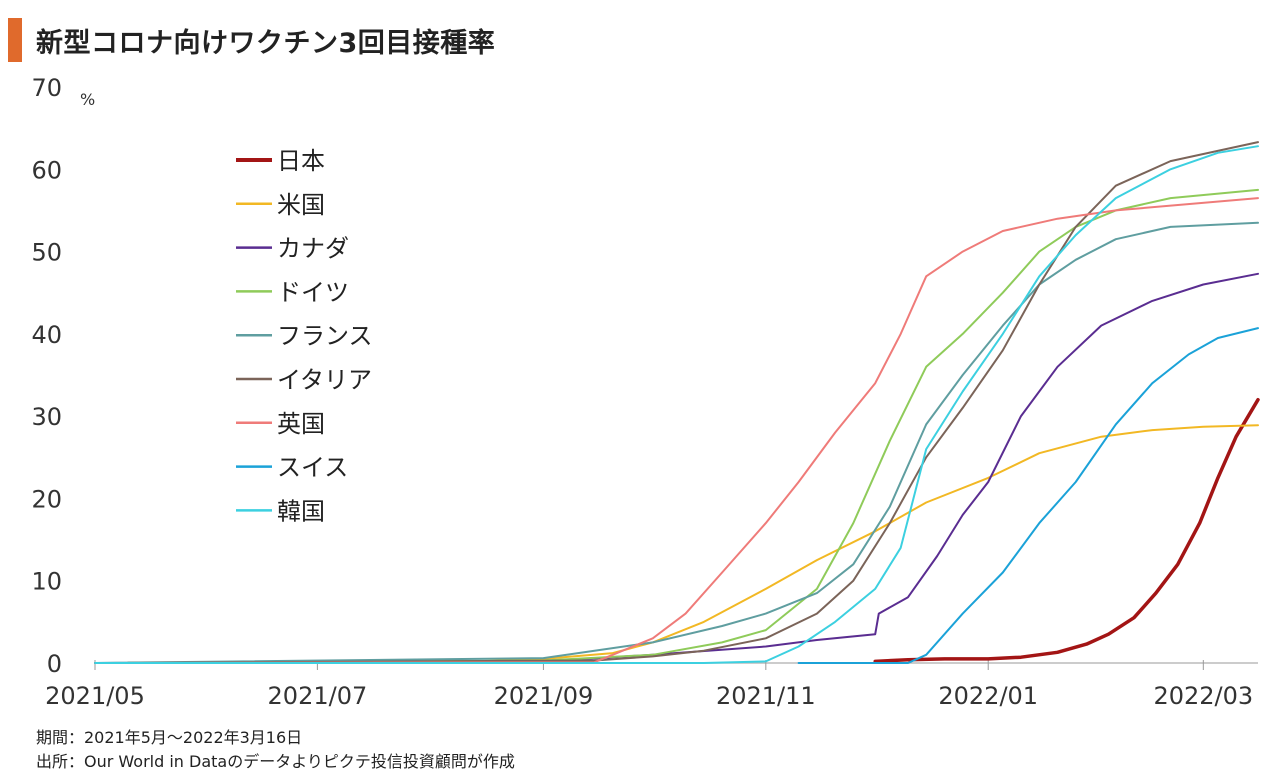 The height and width of the screenshot is (778, 1280). I want to click on x-tick-label: 2021/09, so click(544, 696).